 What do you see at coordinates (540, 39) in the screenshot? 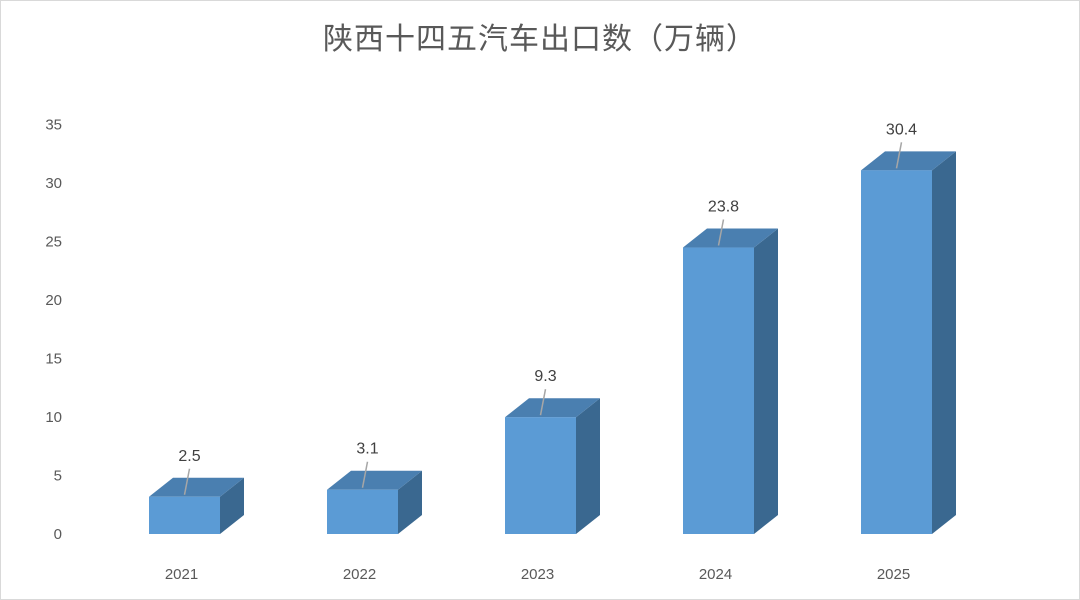
I see `chart-title: 陕西十四五汽车出口数（万辆）` at bounding box center [540, 39].